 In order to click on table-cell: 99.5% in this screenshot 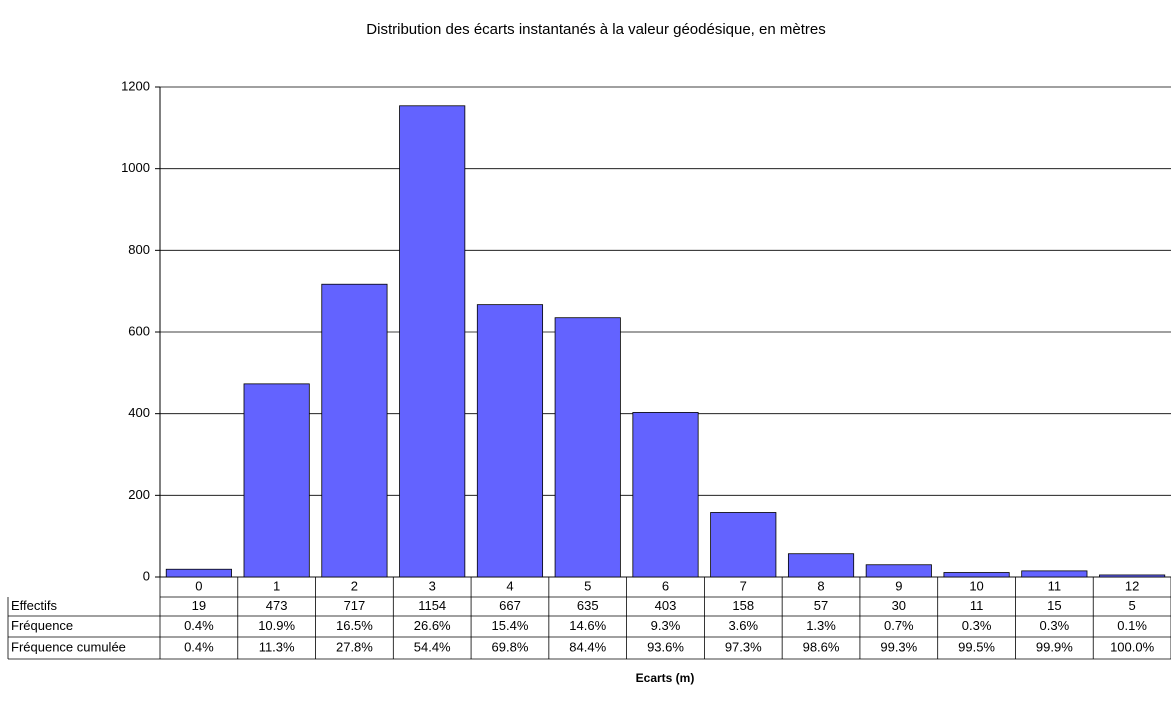, I will do `click(976, 646)`.